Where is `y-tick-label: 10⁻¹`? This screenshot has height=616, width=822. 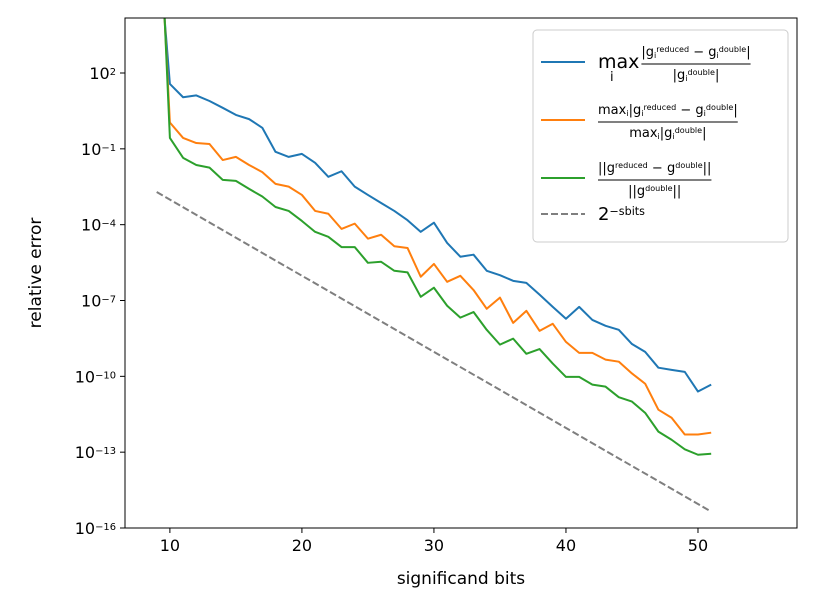
y-tick-label: 10⁻¹ is located at coordinates (98, 149).